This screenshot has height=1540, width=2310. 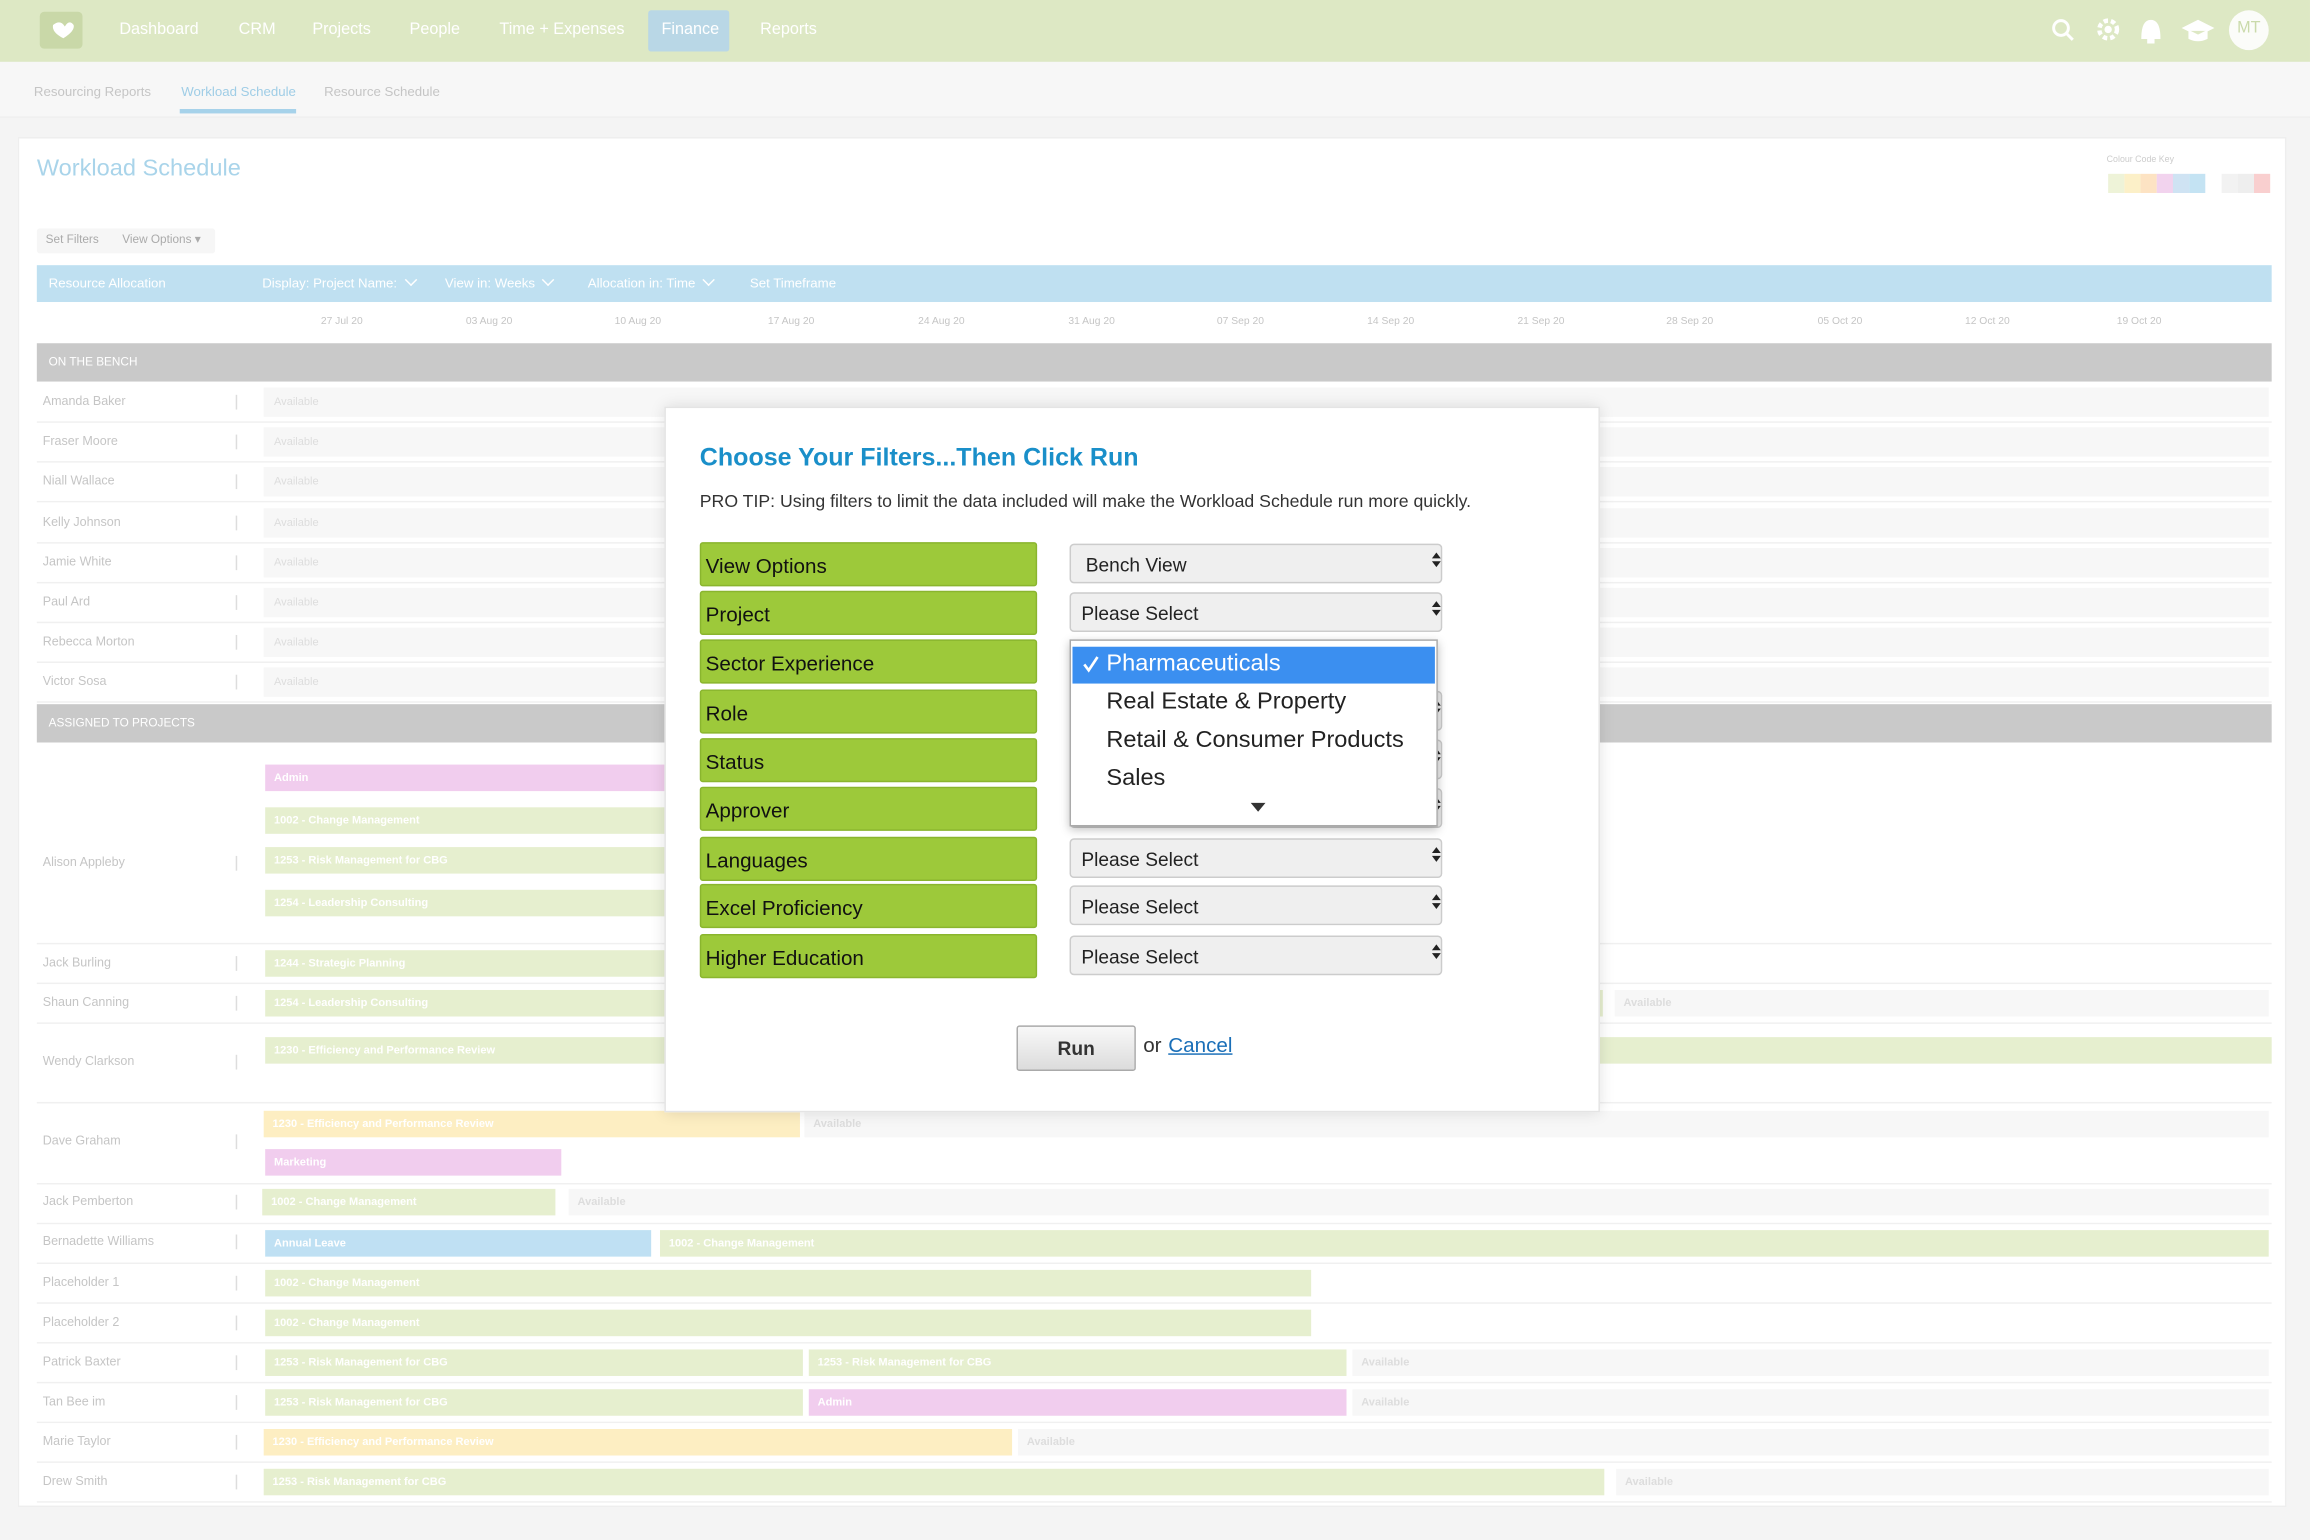 I want to click on logo-icon, so click(x=63, y=30).